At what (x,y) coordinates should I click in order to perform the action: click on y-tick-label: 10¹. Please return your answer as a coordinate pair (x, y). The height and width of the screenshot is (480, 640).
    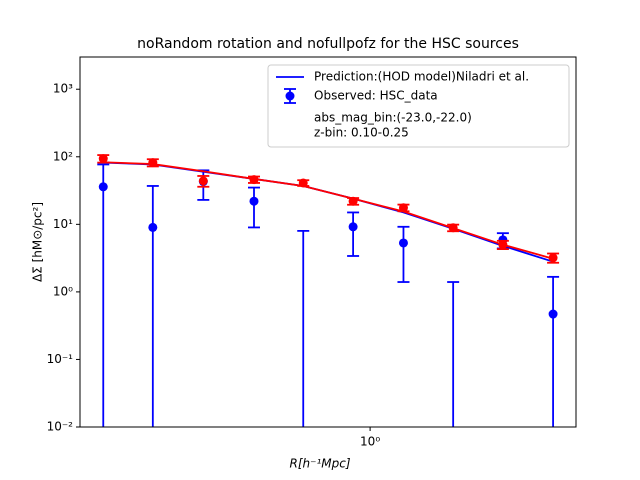
    Looking at the image, I should click on (63, 224).